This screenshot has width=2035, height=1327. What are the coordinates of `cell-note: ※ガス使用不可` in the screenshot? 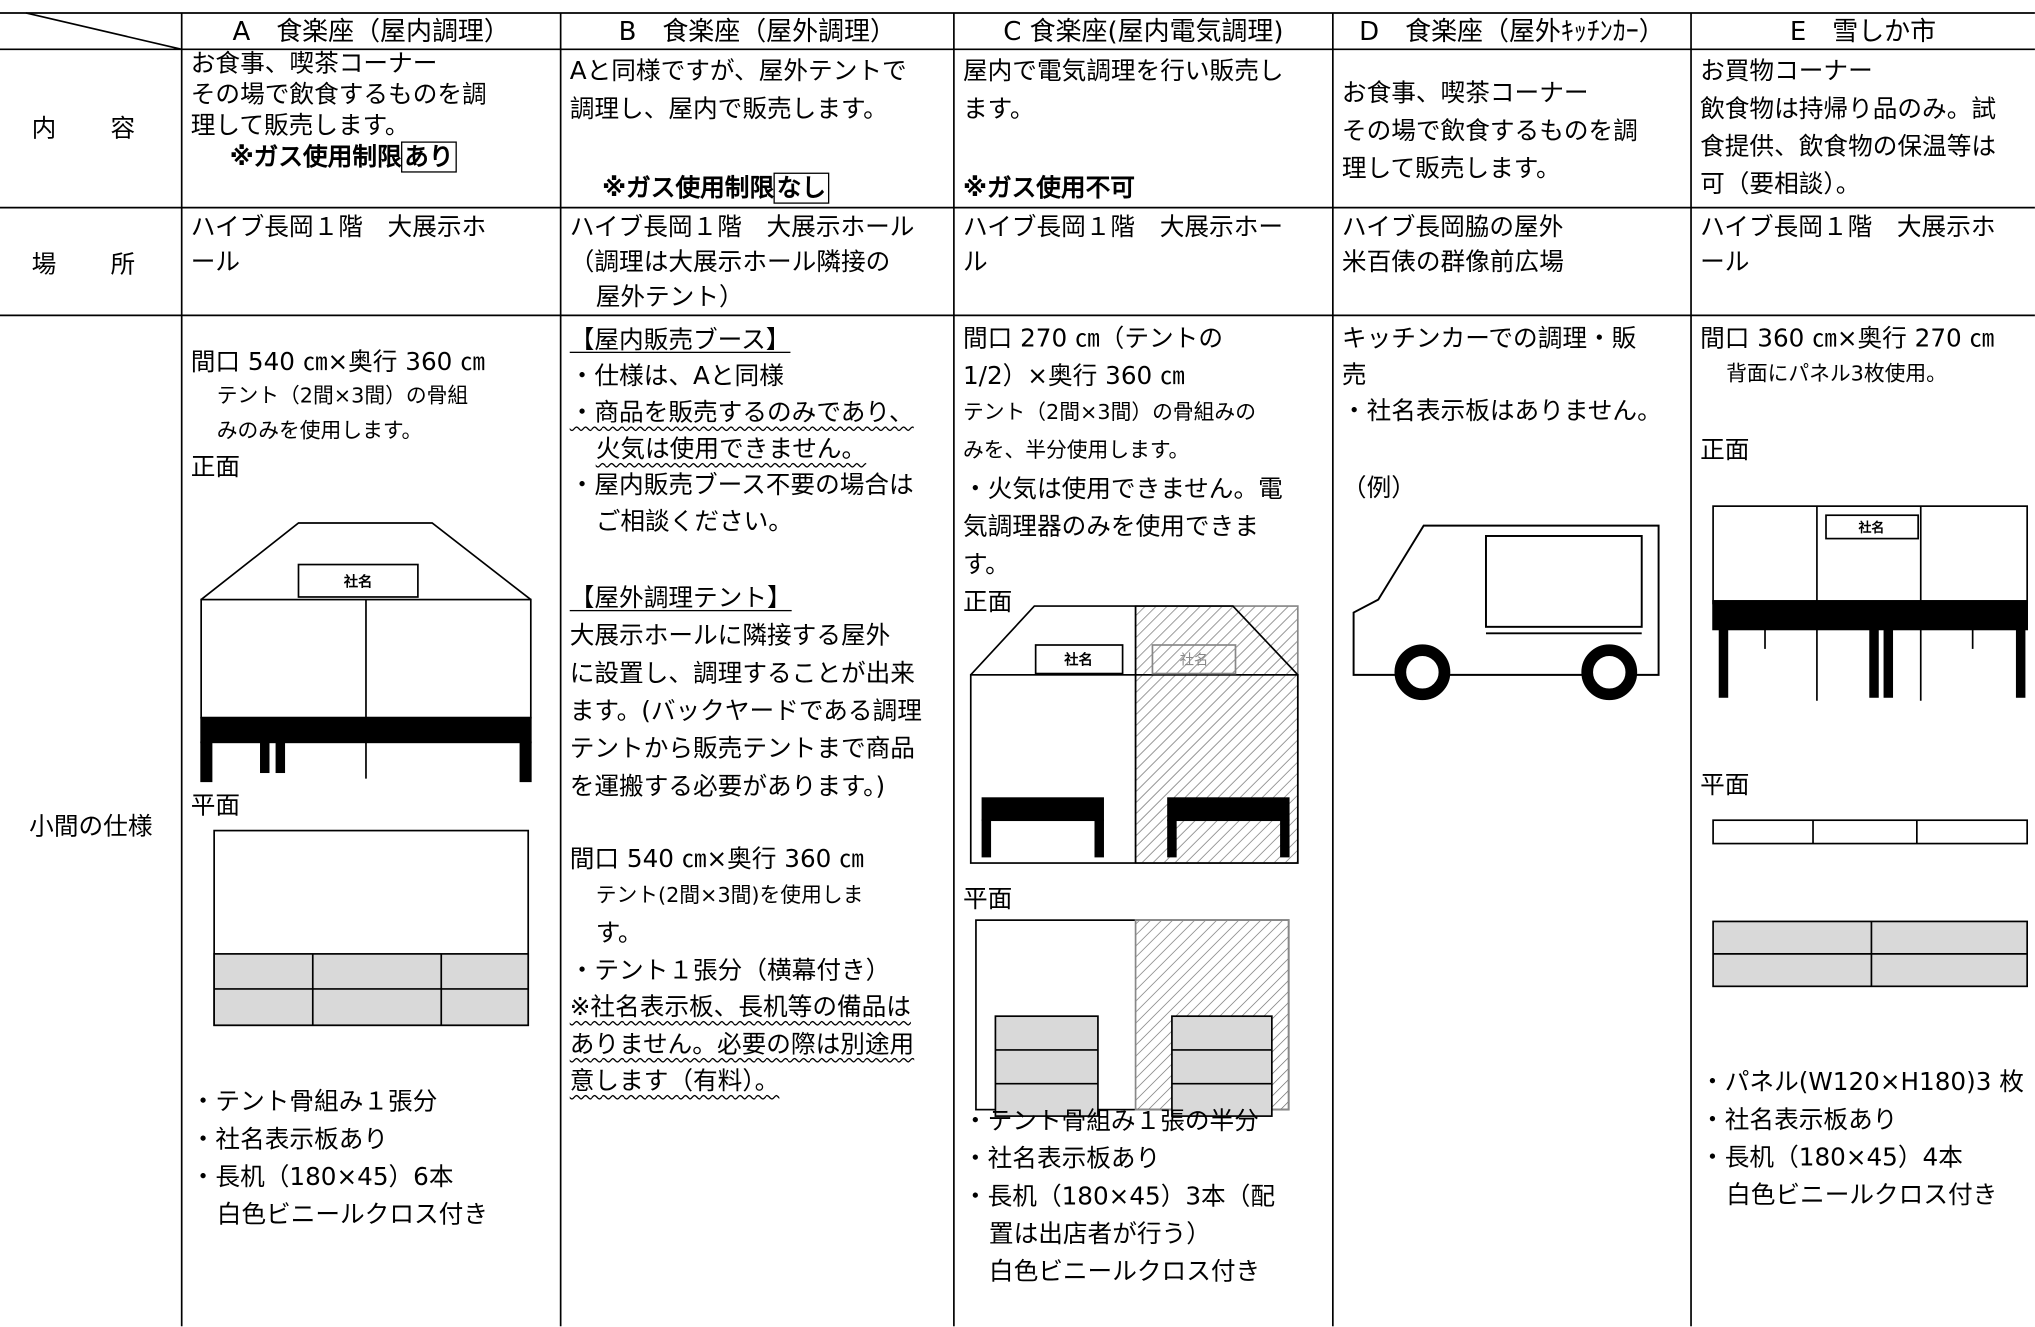 It's located at (1048, 188).